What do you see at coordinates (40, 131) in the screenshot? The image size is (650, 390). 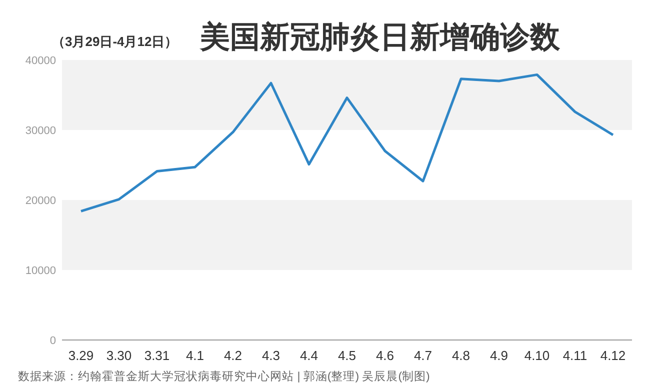 I see `y-tick-label: 30000` at bounding box center [40, 131].